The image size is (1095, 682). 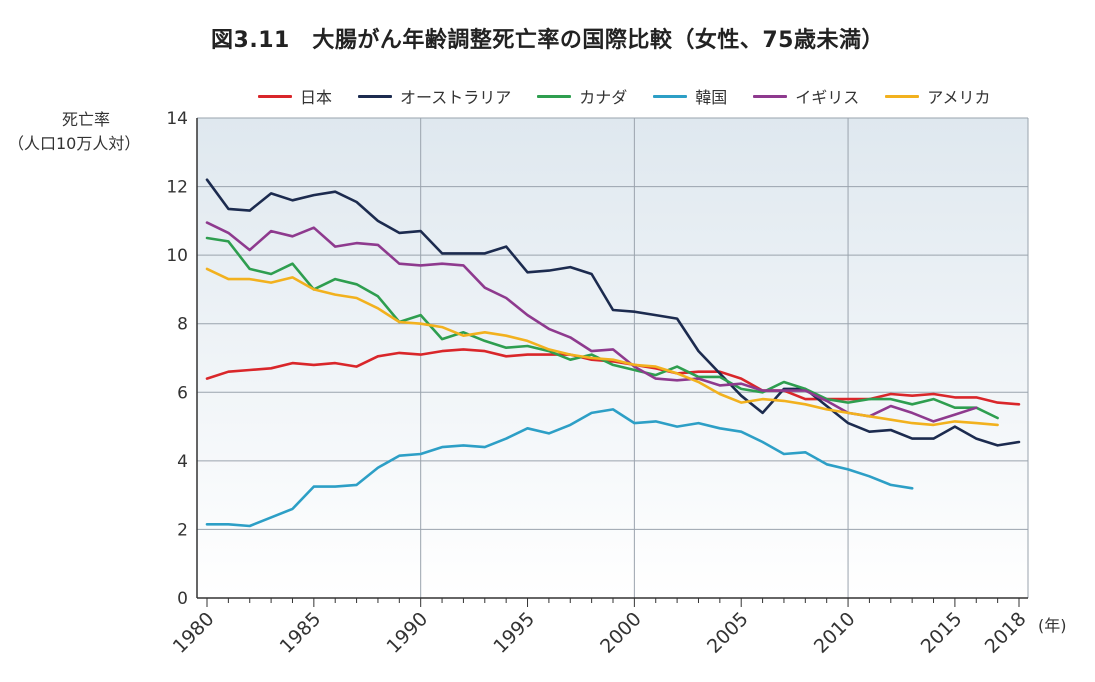 What do you see at coordinates (177, 256) in the screenshot?
I see `y-tick-label: 10` at bounding box center [177, 256].